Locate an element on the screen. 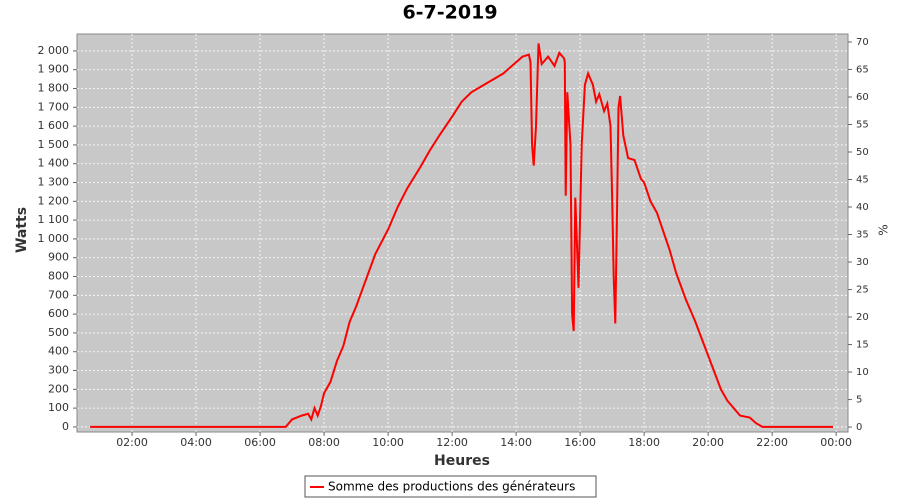 The width and height of the screenshot is (900, 504). x-tick-label: 16:00 is located at coordinates (580, 442).